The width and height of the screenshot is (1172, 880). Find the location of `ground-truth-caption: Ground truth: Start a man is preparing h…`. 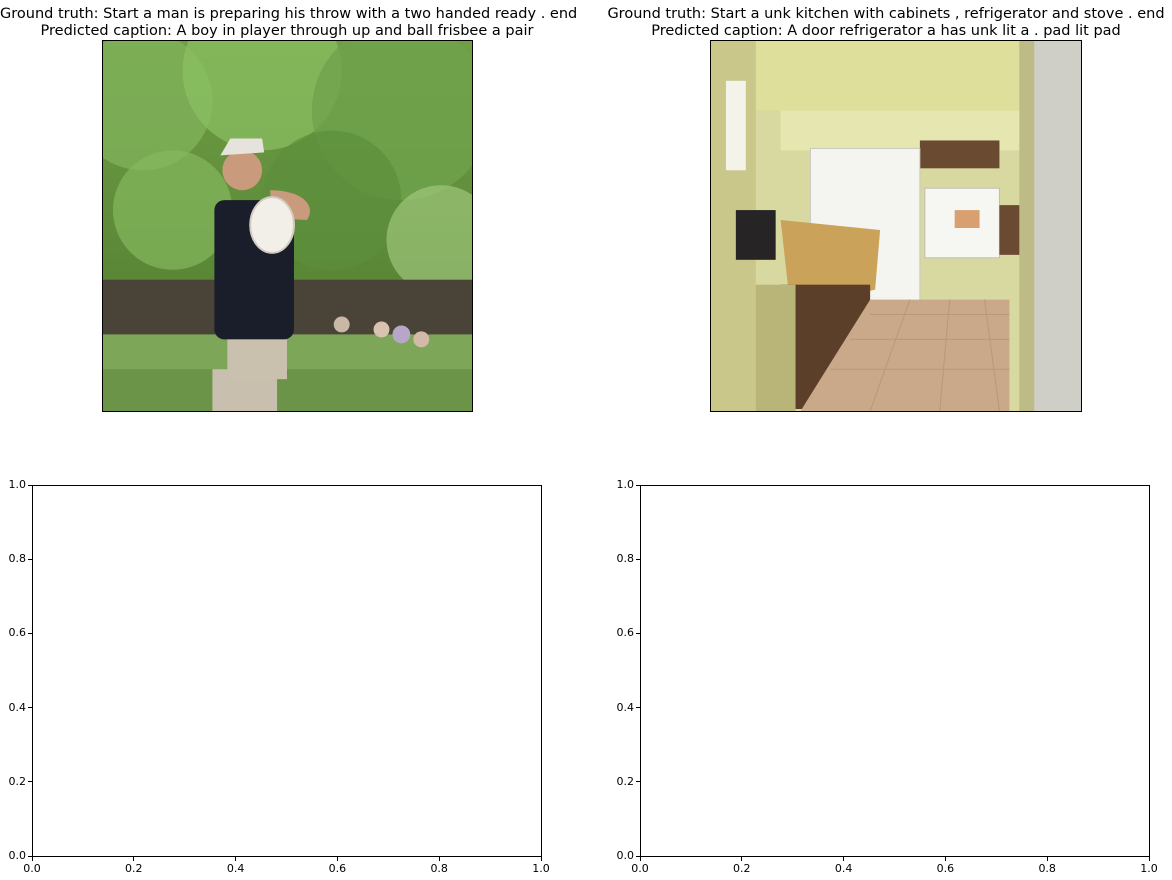

ground-truth-caption: Ground truth: Start a man is preparing h… is located at coordinates (289, 14).